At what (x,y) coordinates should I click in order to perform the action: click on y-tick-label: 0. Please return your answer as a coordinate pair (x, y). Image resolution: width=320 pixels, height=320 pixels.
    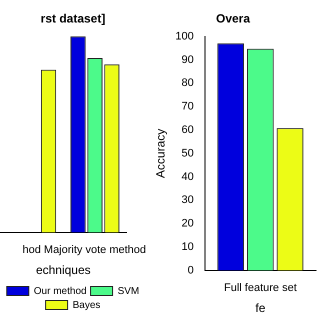
    Looking at the image, I should click on (191, 270).